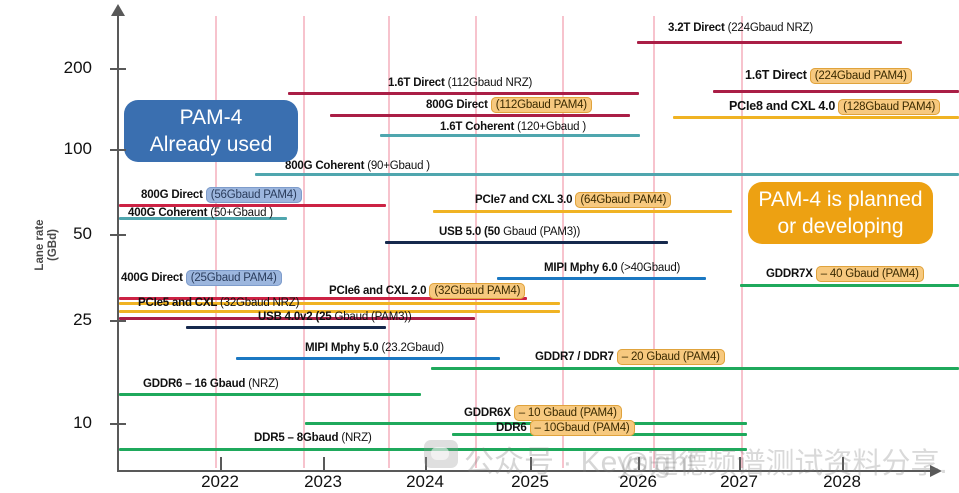 The width and height of the screenshot is (959, 493). I want to click on label-800g-direct-112: 800G Direct (112Gbaud PAM4), so click(509, 105).